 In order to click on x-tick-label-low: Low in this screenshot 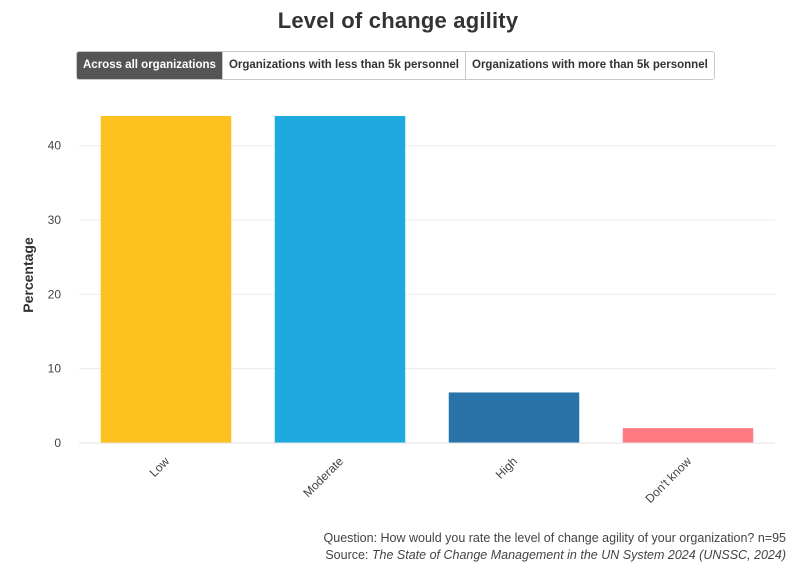, I will do `click(160, 467)`.